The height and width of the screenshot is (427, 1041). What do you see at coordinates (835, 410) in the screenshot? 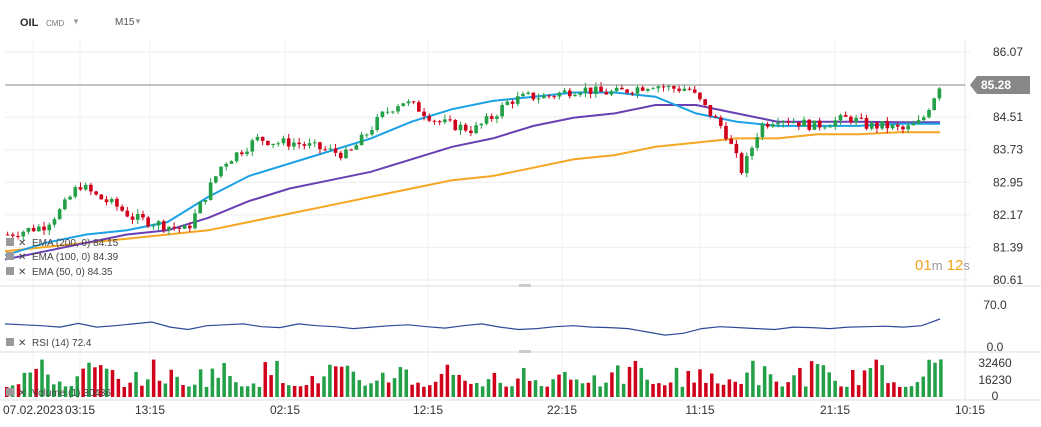
I see `time-axis-tick: 21:15` at bounding box center [835, 410].